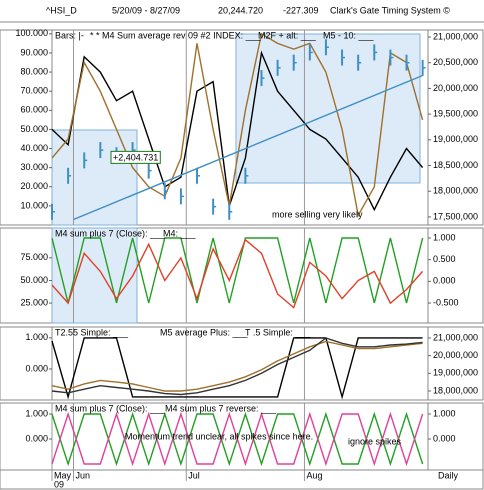 The height and width of the screenshot is (490, 484). What do you see at coordinates (240, 10) in the screenshot?
I see `last-value: 20,244.720` at bounding box center [240, 10].